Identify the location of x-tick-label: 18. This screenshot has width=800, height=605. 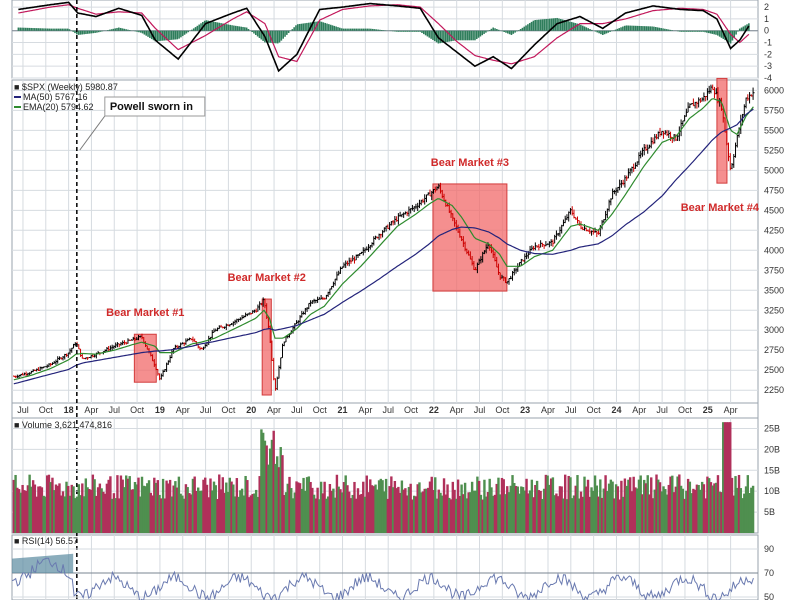
(69, 410).